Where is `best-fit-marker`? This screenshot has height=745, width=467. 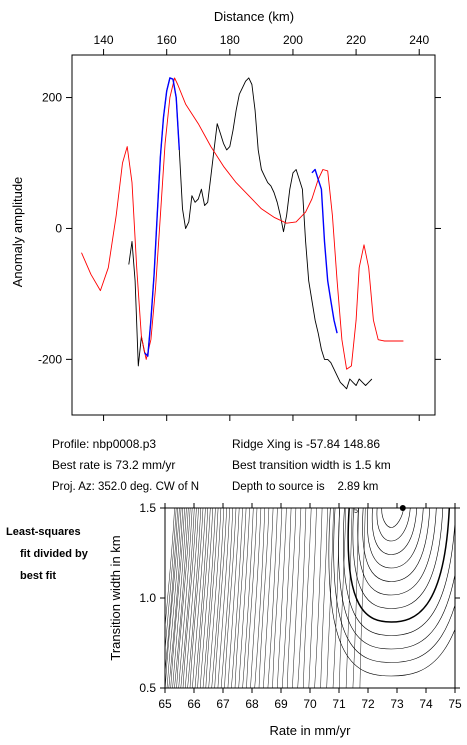 best-fit-marker is located at coordinates (402, 508).